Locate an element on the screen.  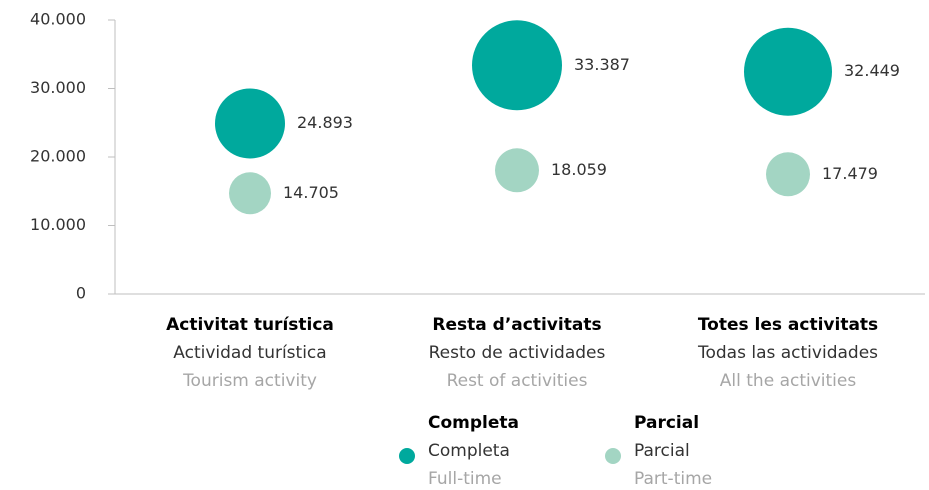
x-category-en: Rest of activities is located at coordinates (517, 381).